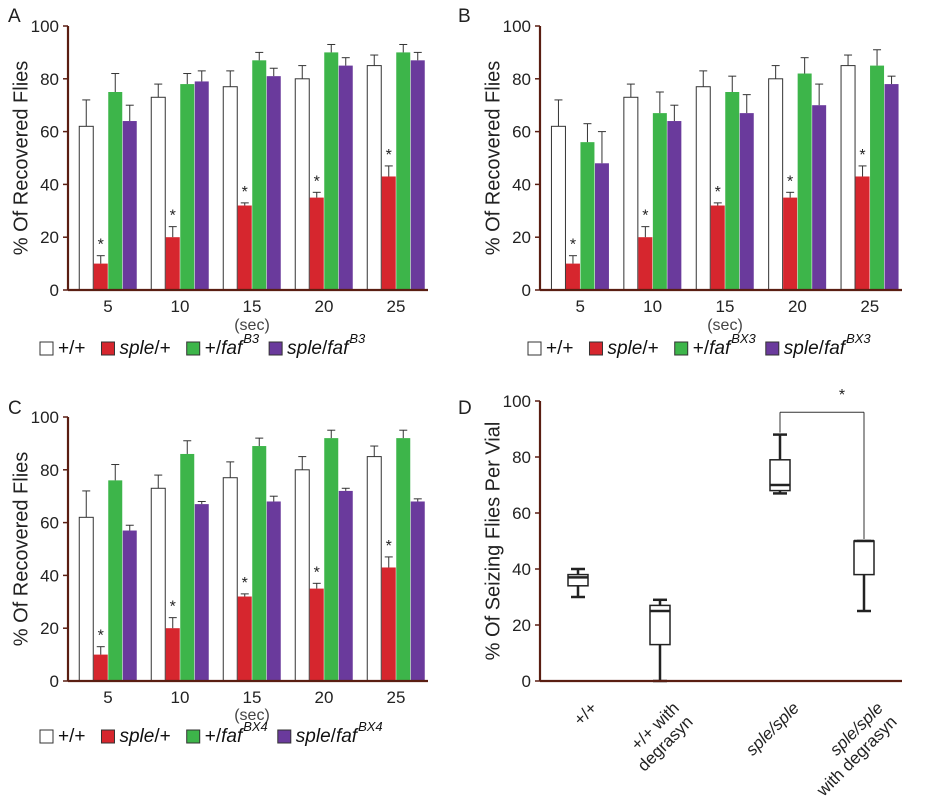  Describe the element at coordinates (493, 158) in the screenshot. I see `panel-b-y-axis-label: % Of Recovered Flies` at that location.